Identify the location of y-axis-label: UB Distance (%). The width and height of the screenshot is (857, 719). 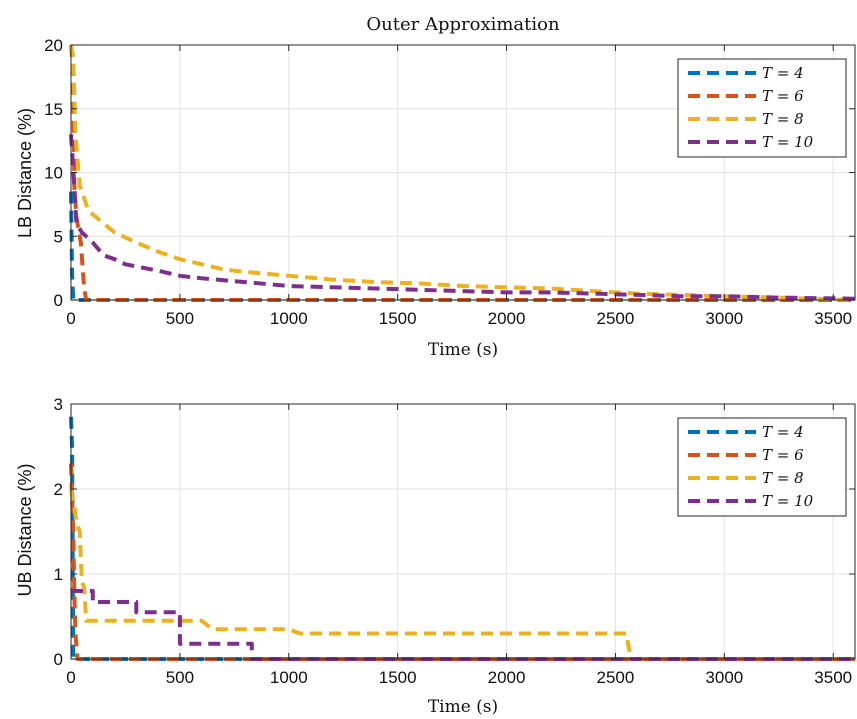
(25, 529).